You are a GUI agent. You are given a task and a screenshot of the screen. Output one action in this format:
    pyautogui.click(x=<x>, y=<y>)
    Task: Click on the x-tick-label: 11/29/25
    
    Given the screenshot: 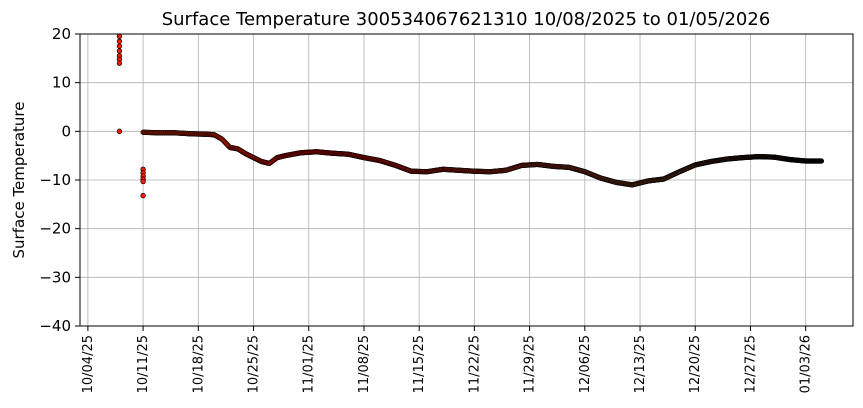 What is the action you would take?
    pyautogui.click(x=530, y=364)
    